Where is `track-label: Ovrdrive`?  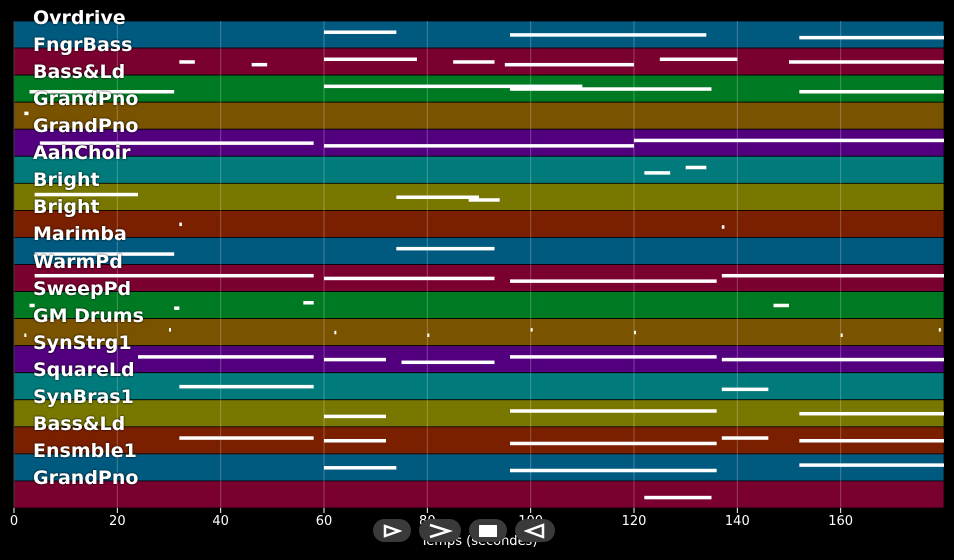 track-label: Ovrdrive is located at coordinates (79, 18).